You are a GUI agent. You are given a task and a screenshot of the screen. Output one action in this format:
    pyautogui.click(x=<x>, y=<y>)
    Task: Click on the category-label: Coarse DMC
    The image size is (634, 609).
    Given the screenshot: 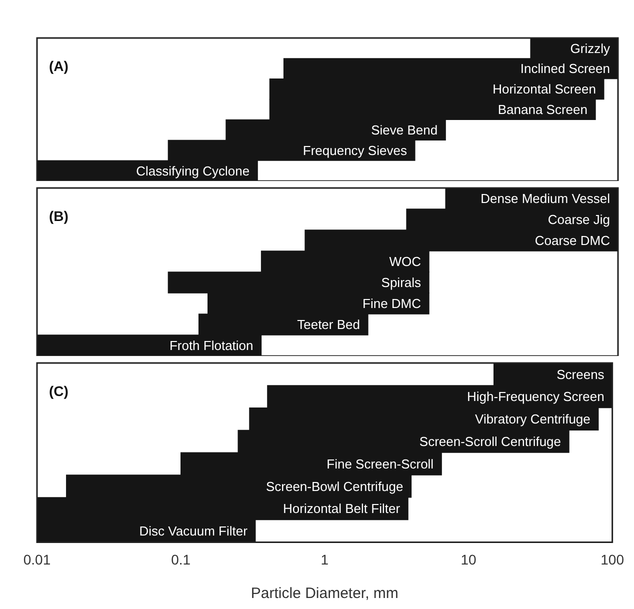 What is the action you would take?
    pyautogui.click(x=572, y=240)
    